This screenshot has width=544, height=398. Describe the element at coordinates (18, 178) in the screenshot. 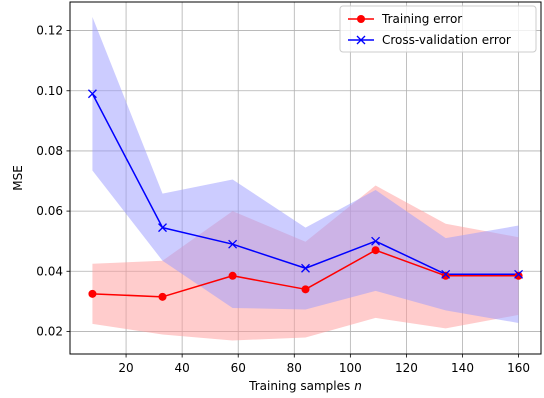

I see `y-axis-label: MSE` at that location.